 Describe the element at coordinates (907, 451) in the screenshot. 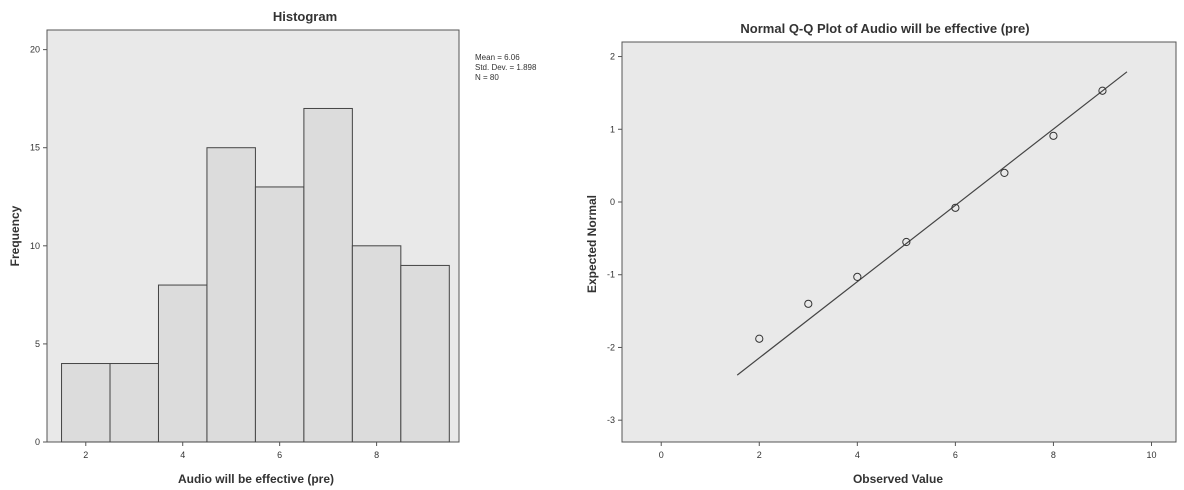

I see `qq-x-ticks: 0 2 4 6 8 10` at that location.